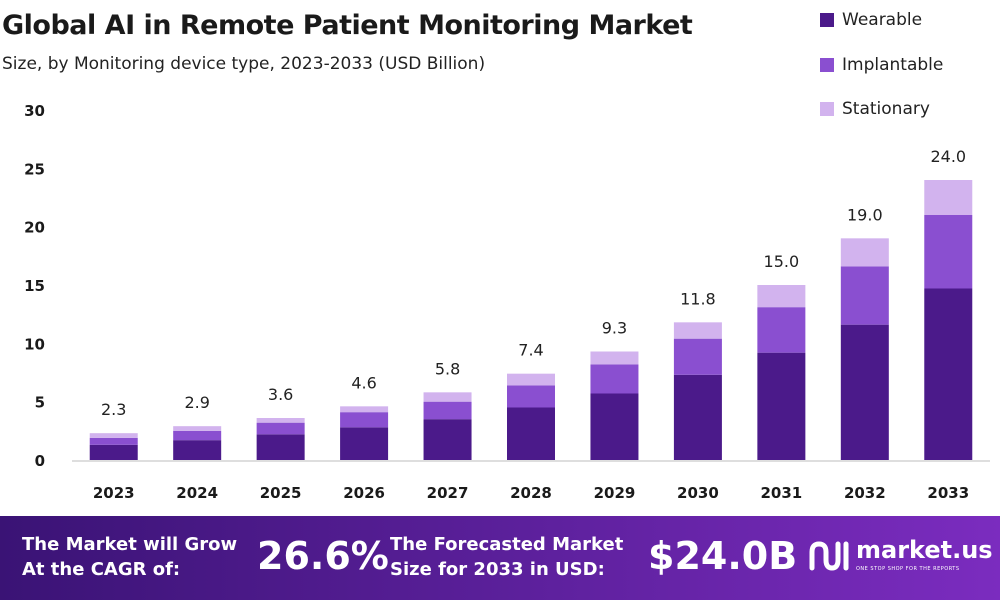 The width and height of the screenshot is (1000, 600). What do you see at coordinates (723, 556) in the screenshot?
I see `forecast-value: $24.0B` at bounding box center [723, 556].